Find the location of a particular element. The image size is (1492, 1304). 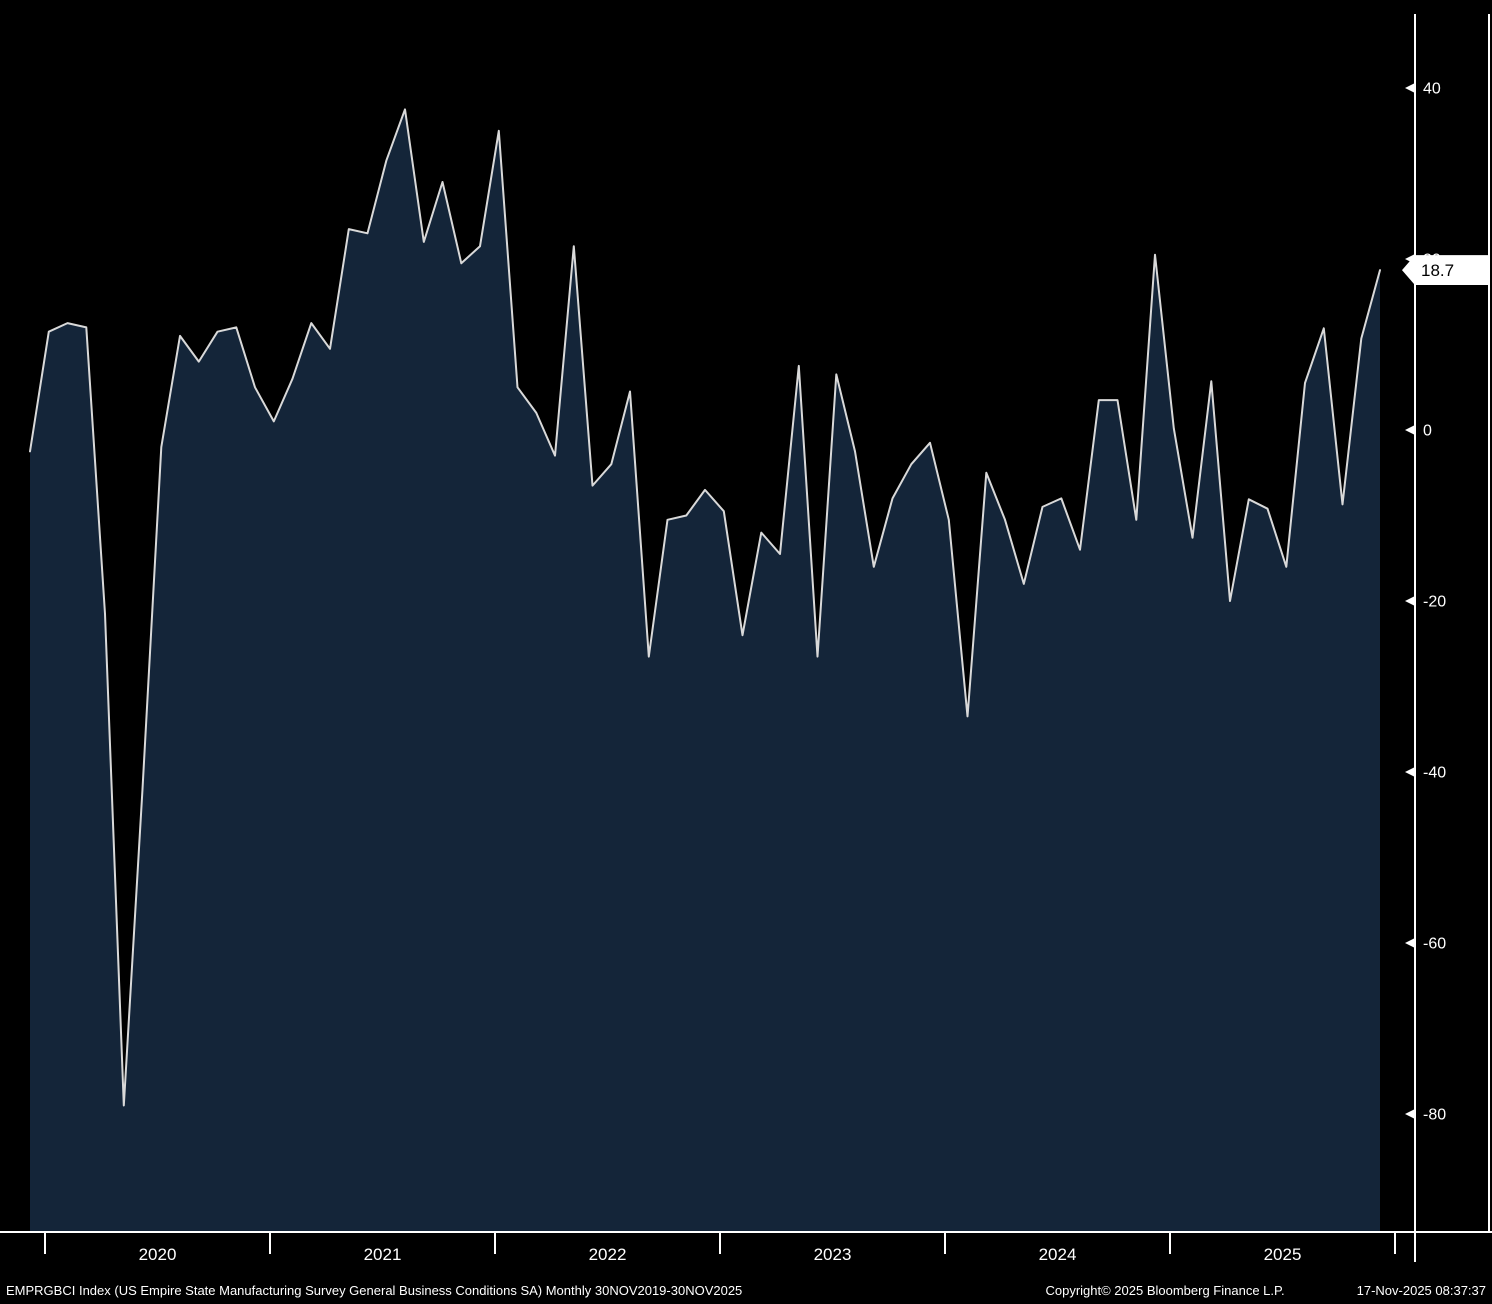

footer-timestamp: 17-Nov-2025 08:37:37 is located at coordinates (1421, 1290).